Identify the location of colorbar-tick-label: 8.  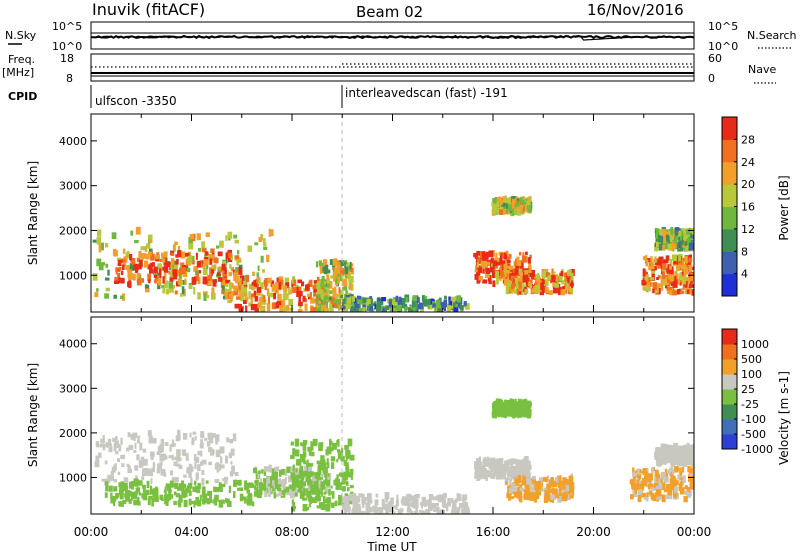
(744, 251).